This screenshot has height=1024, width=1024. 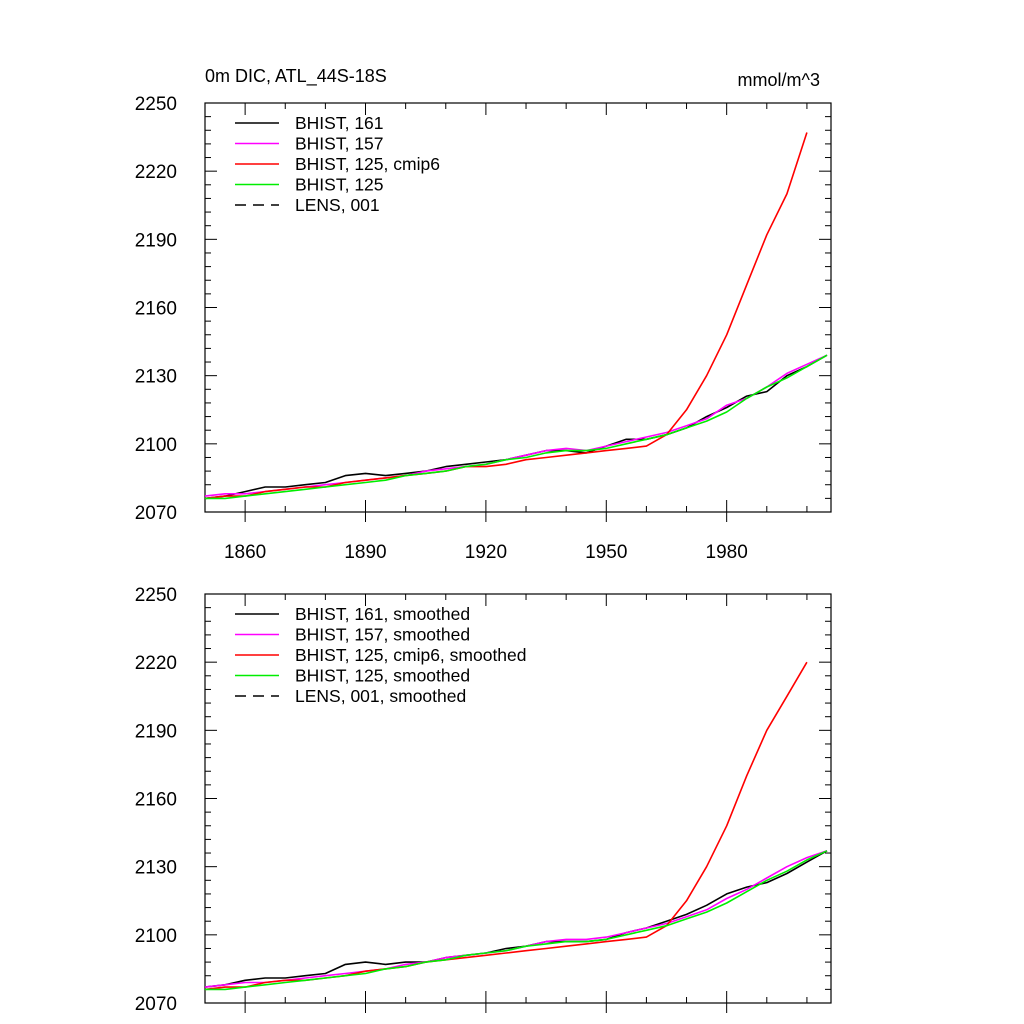 I want to click on legend-label: BHIST, 125, so click(x=339, y=185).